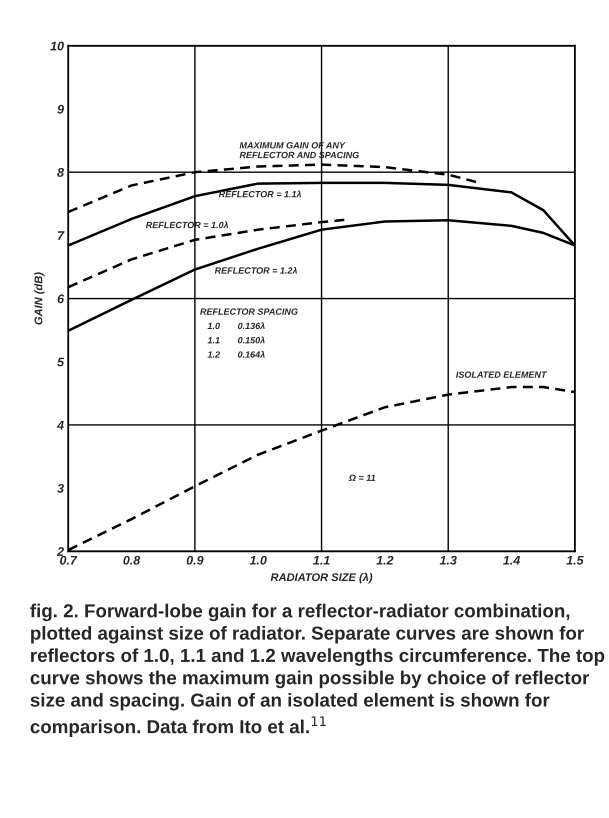  Describe the element at coordinates (575, 560) in the screenshot. I see `x-tick-label: 1.5` at that location.